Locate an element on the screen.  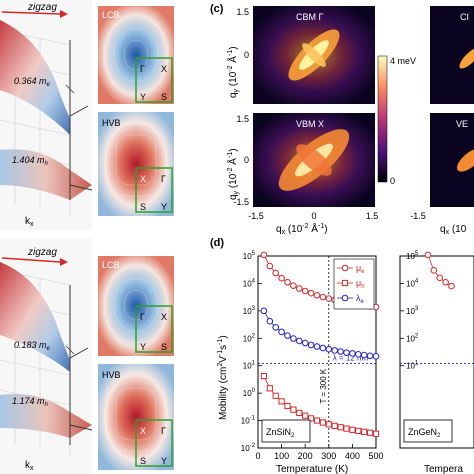
right-y-tick-label: 10³ is located at coordinates (412, 311).